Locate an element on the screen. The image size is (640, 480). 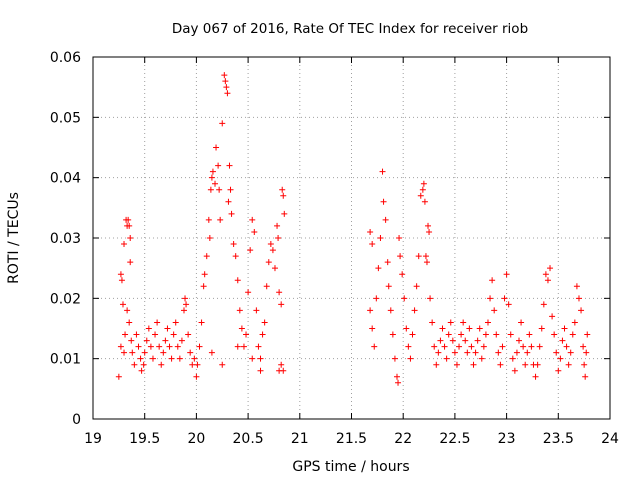
x-tick-labels: 19 19.5 20 20.5 21 21.5 22 22.5 23 23.5 24 is located at coordinates (351, 439).